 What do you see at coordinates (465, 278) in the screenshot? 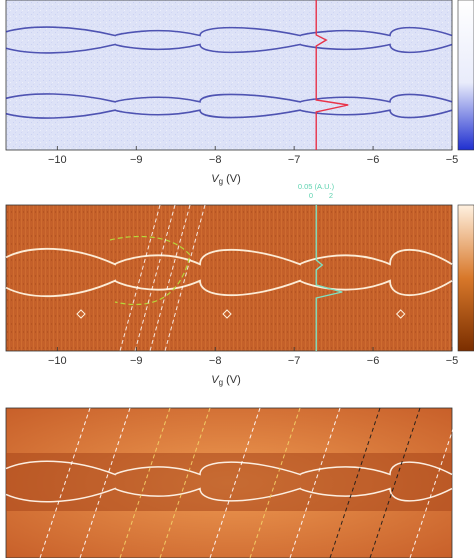
I see `panel-b-colorbar` at bounding box center [465, 278].